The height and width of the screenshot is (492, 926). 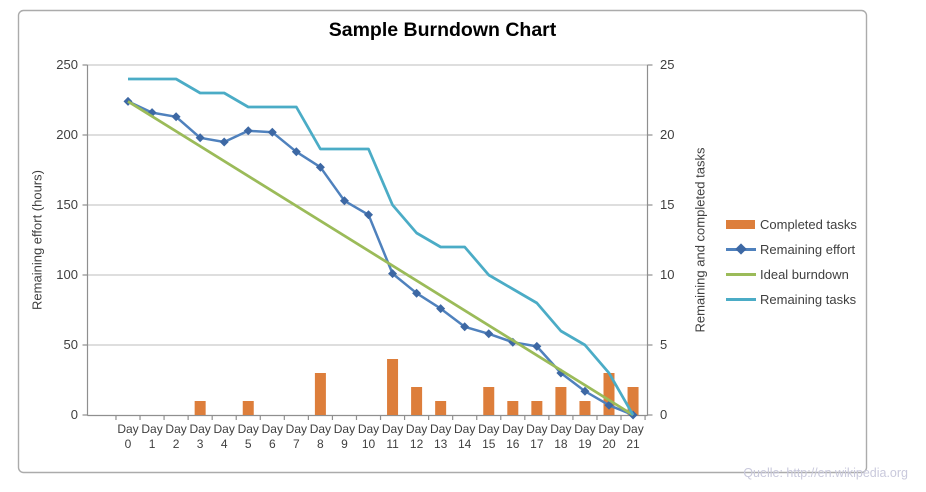 I want to click on left-axis-tick-label: 0, so click(x=74, y=414).